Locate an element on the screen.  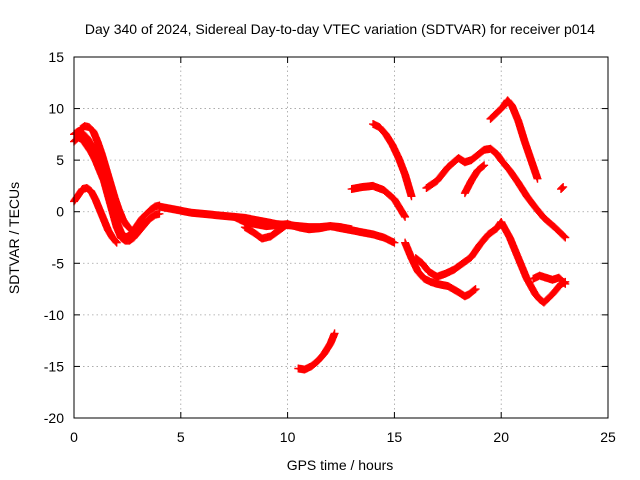
y-tick-label: -15 is located at coordinates (54, 366).